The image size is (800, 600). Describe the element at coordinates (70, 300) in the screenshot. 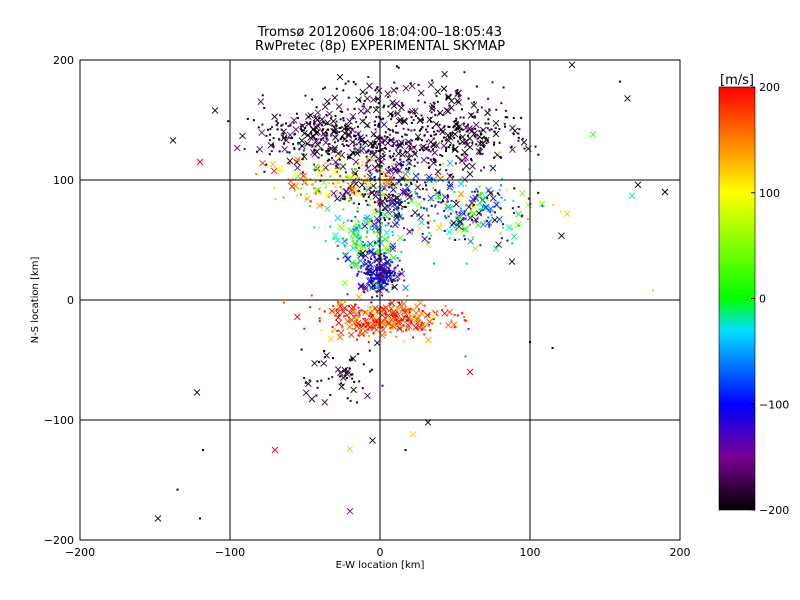

I see `y-tick-label: 0` at that location.